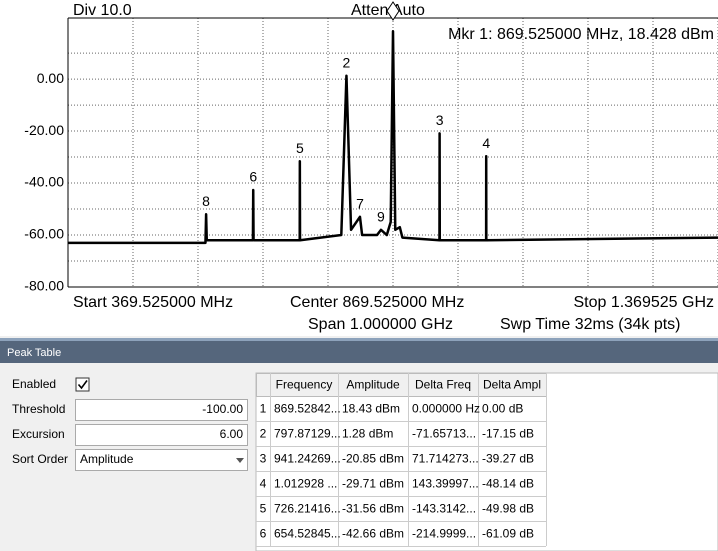  What do you see at coordinates (263, 409) in the screenshot?
I see `row-index: 1` at bounding box center [263, 409].